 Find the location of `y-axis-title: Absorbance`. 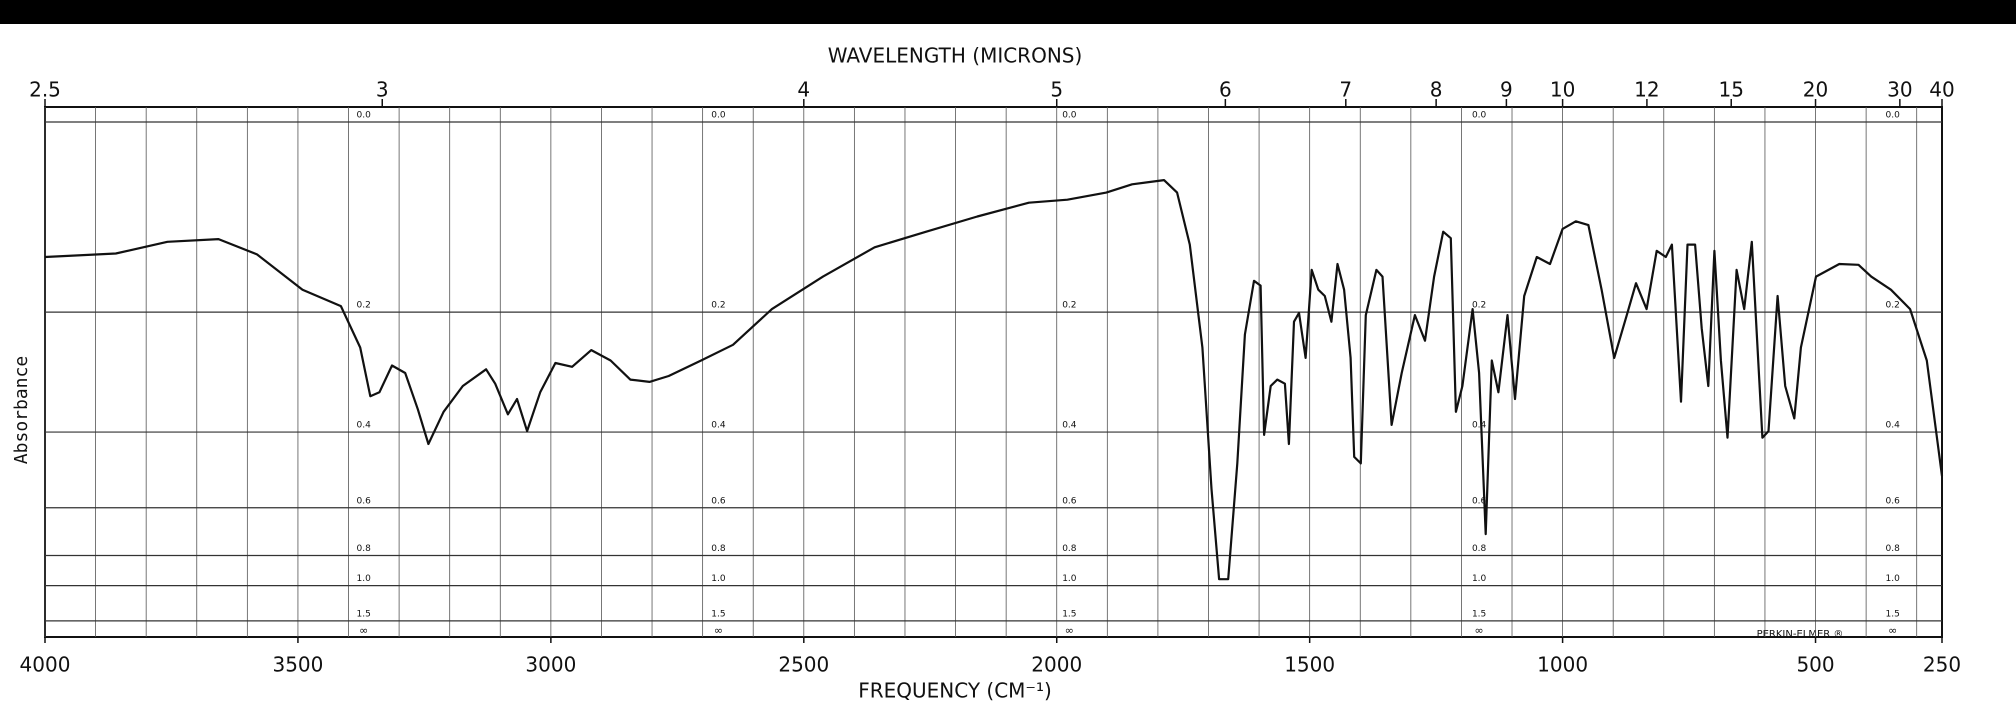

y-axis-title: Absorbance is located at coordinates (21, 410).